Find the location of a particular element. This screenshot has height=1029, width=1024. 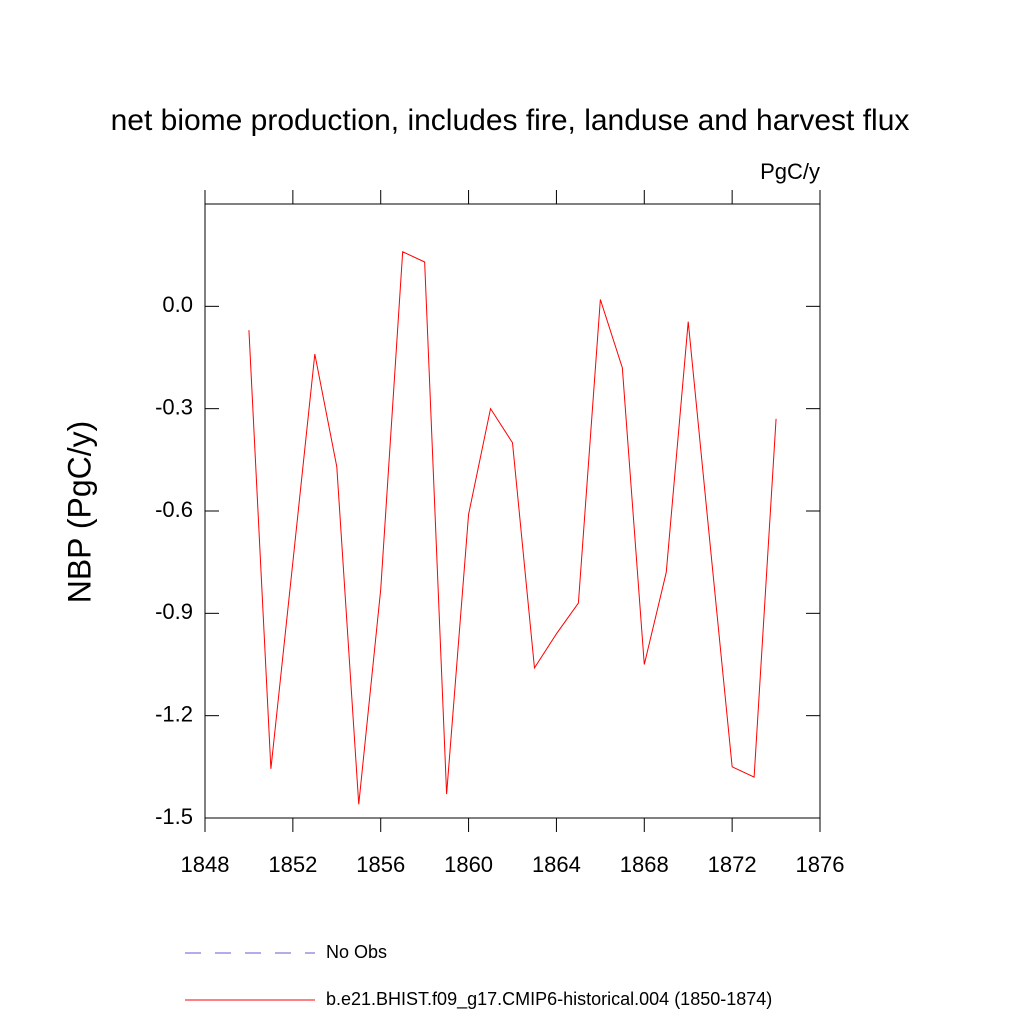

y-tick-label: -1.2 is located at coordinates (174, 713).